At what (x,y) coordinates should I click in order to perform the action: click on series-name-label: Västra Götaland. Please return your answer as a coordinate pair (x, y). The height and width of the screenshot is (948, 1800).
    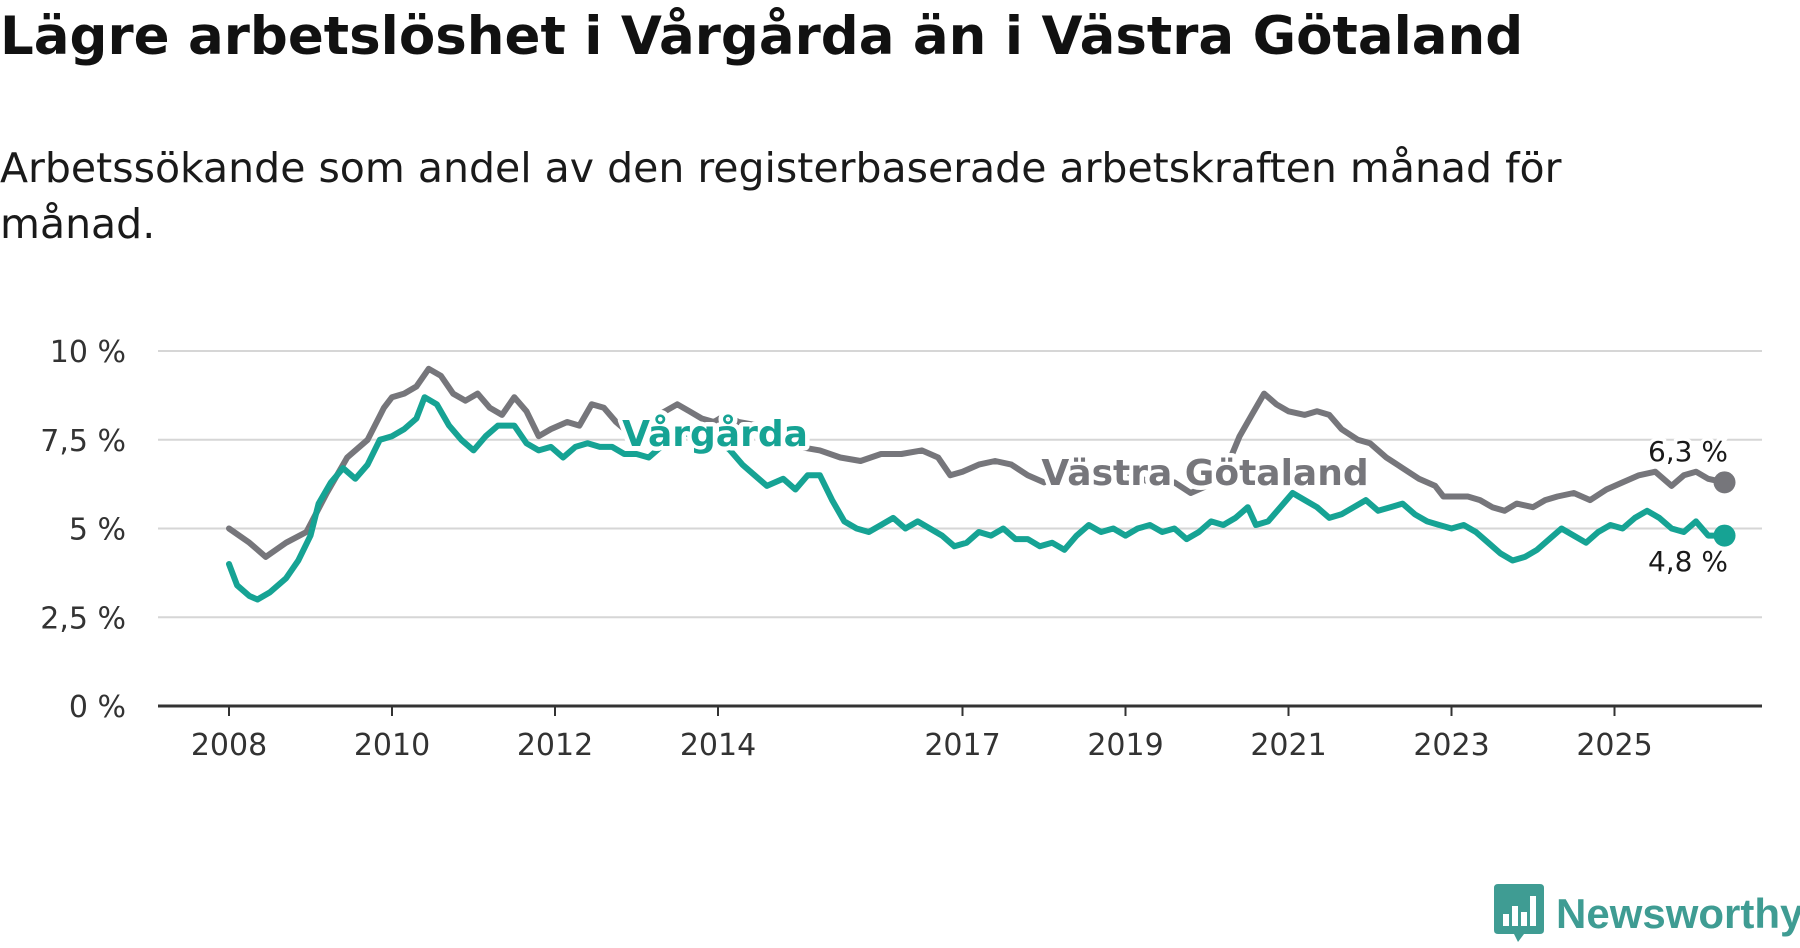
    Looking at the image, I should click on (1204, 473).